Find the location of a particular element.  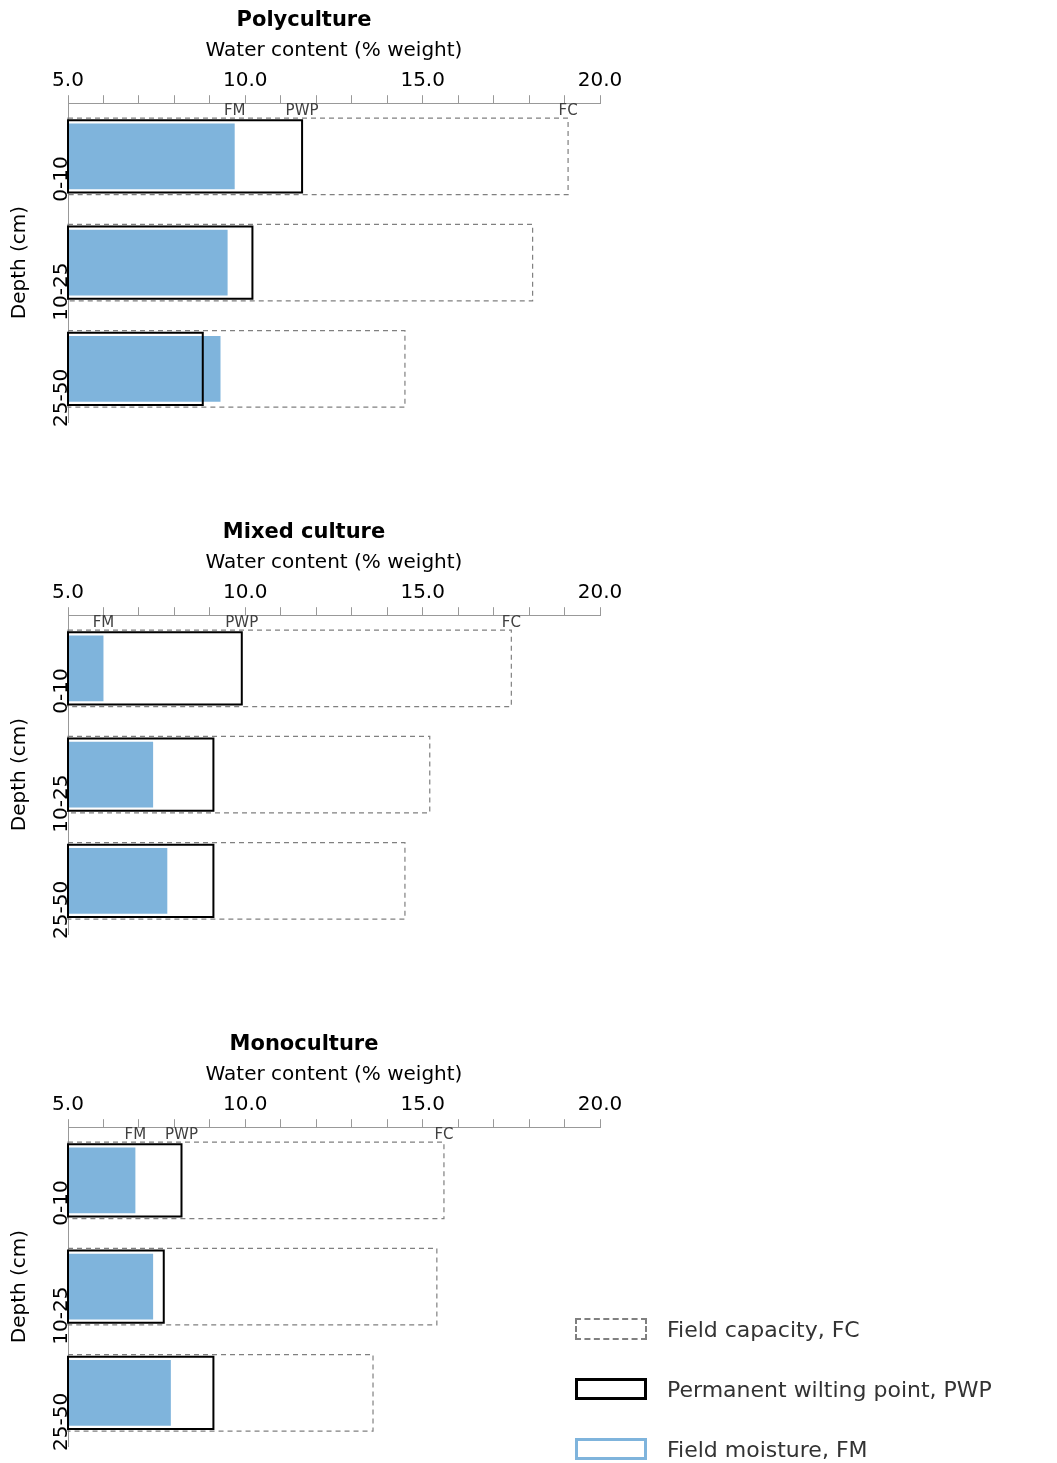

chart-title: Monoculture is located at coordinates (304, 1043).